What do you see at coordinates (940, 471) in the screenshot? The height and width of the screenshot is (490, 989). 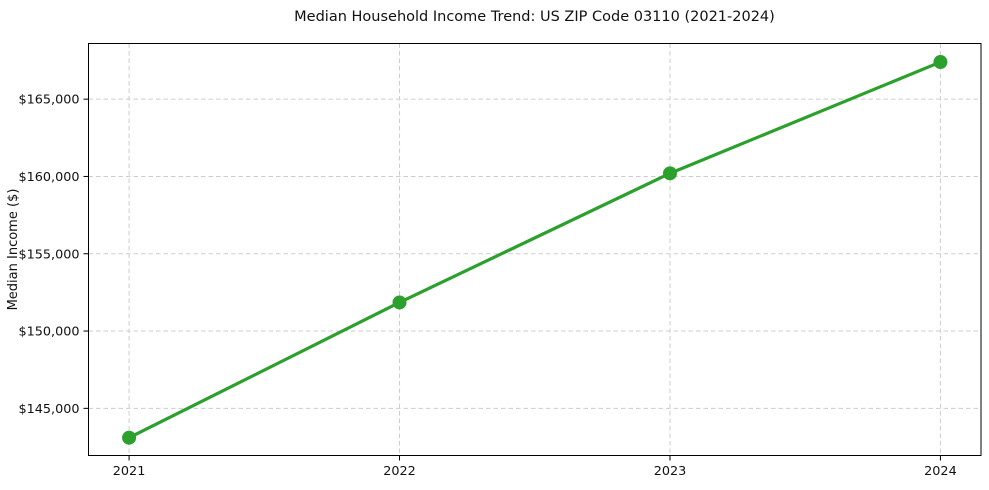 I see `x-tick-label: 2024` at bounding box center [940, 471].